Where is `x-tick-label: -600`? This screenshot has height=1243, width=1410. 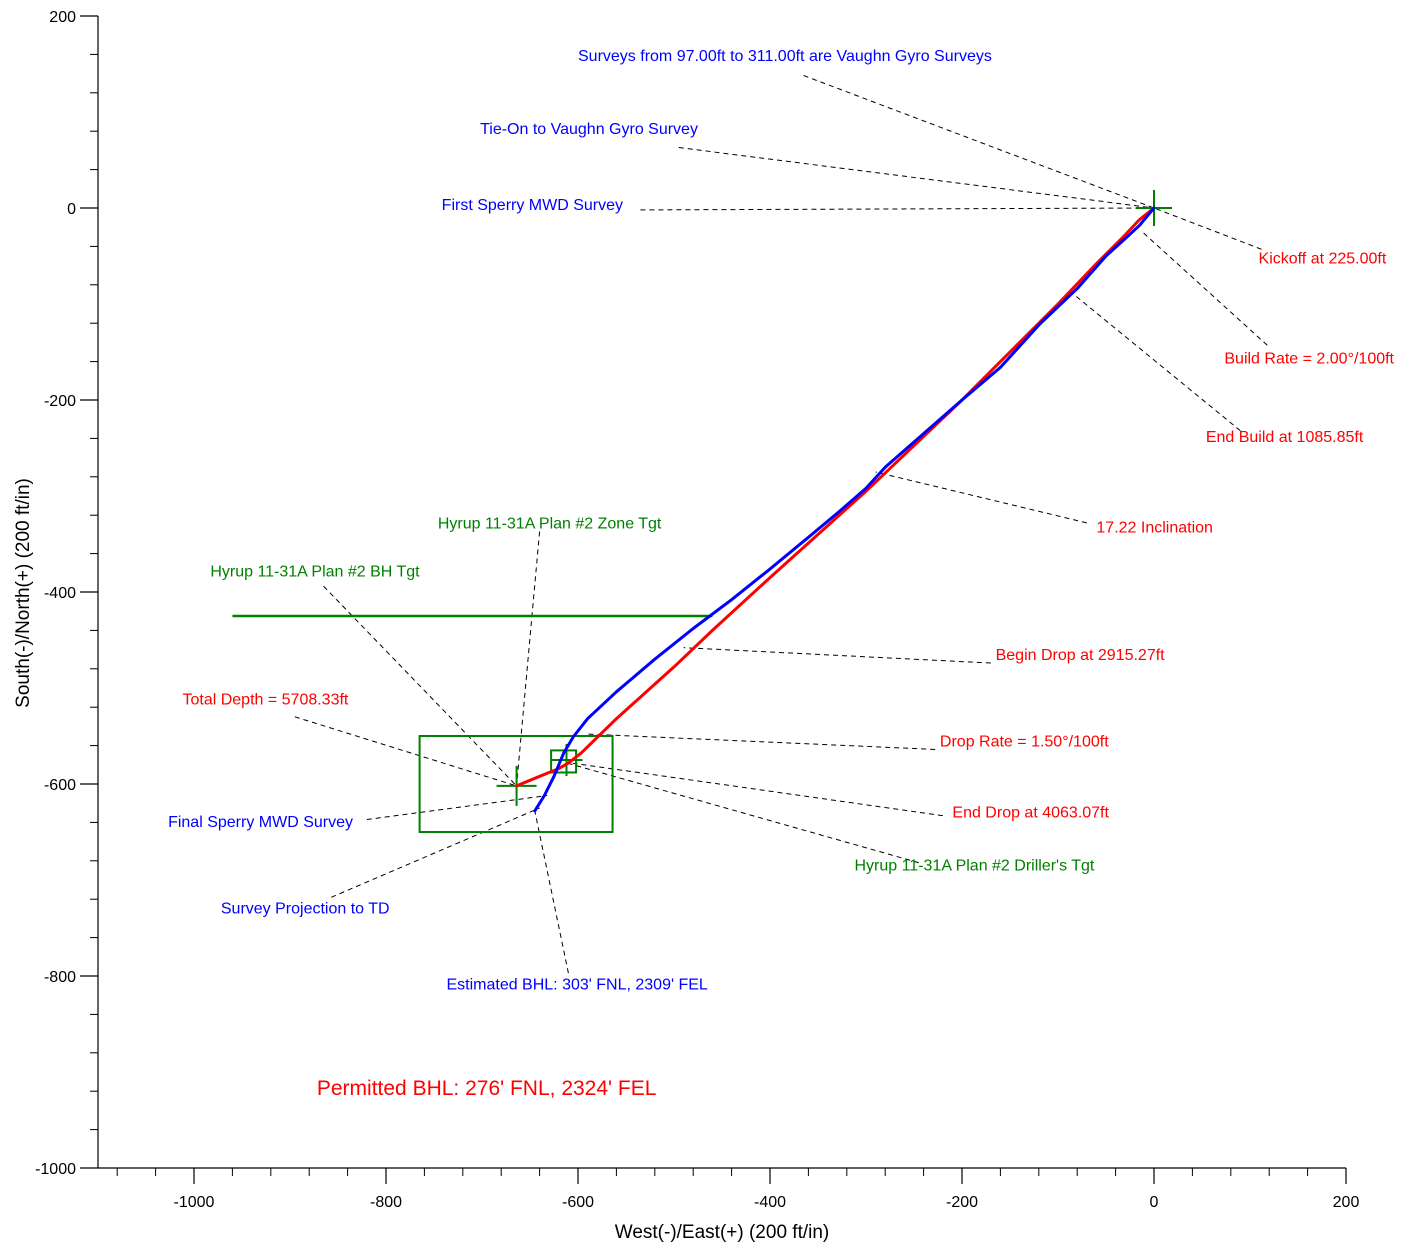
x-tick-label: -600 is located at coordinates (578, 1202).